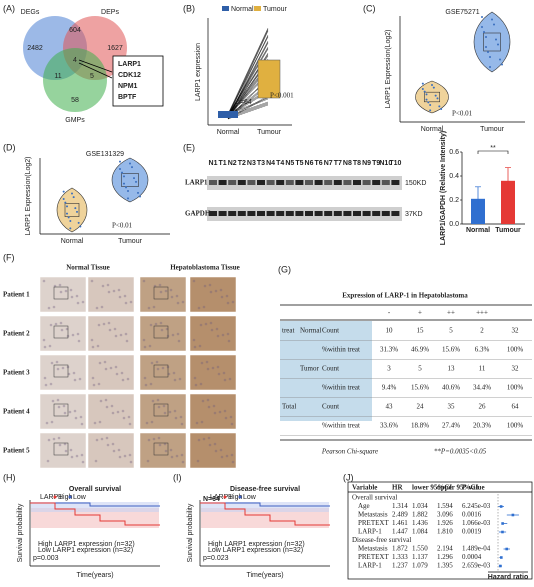 The image size is (534, 587). What do you see at coordinates (248, 82) in the screenshot?
I see `pair-line` at bounding box center [248, 82].